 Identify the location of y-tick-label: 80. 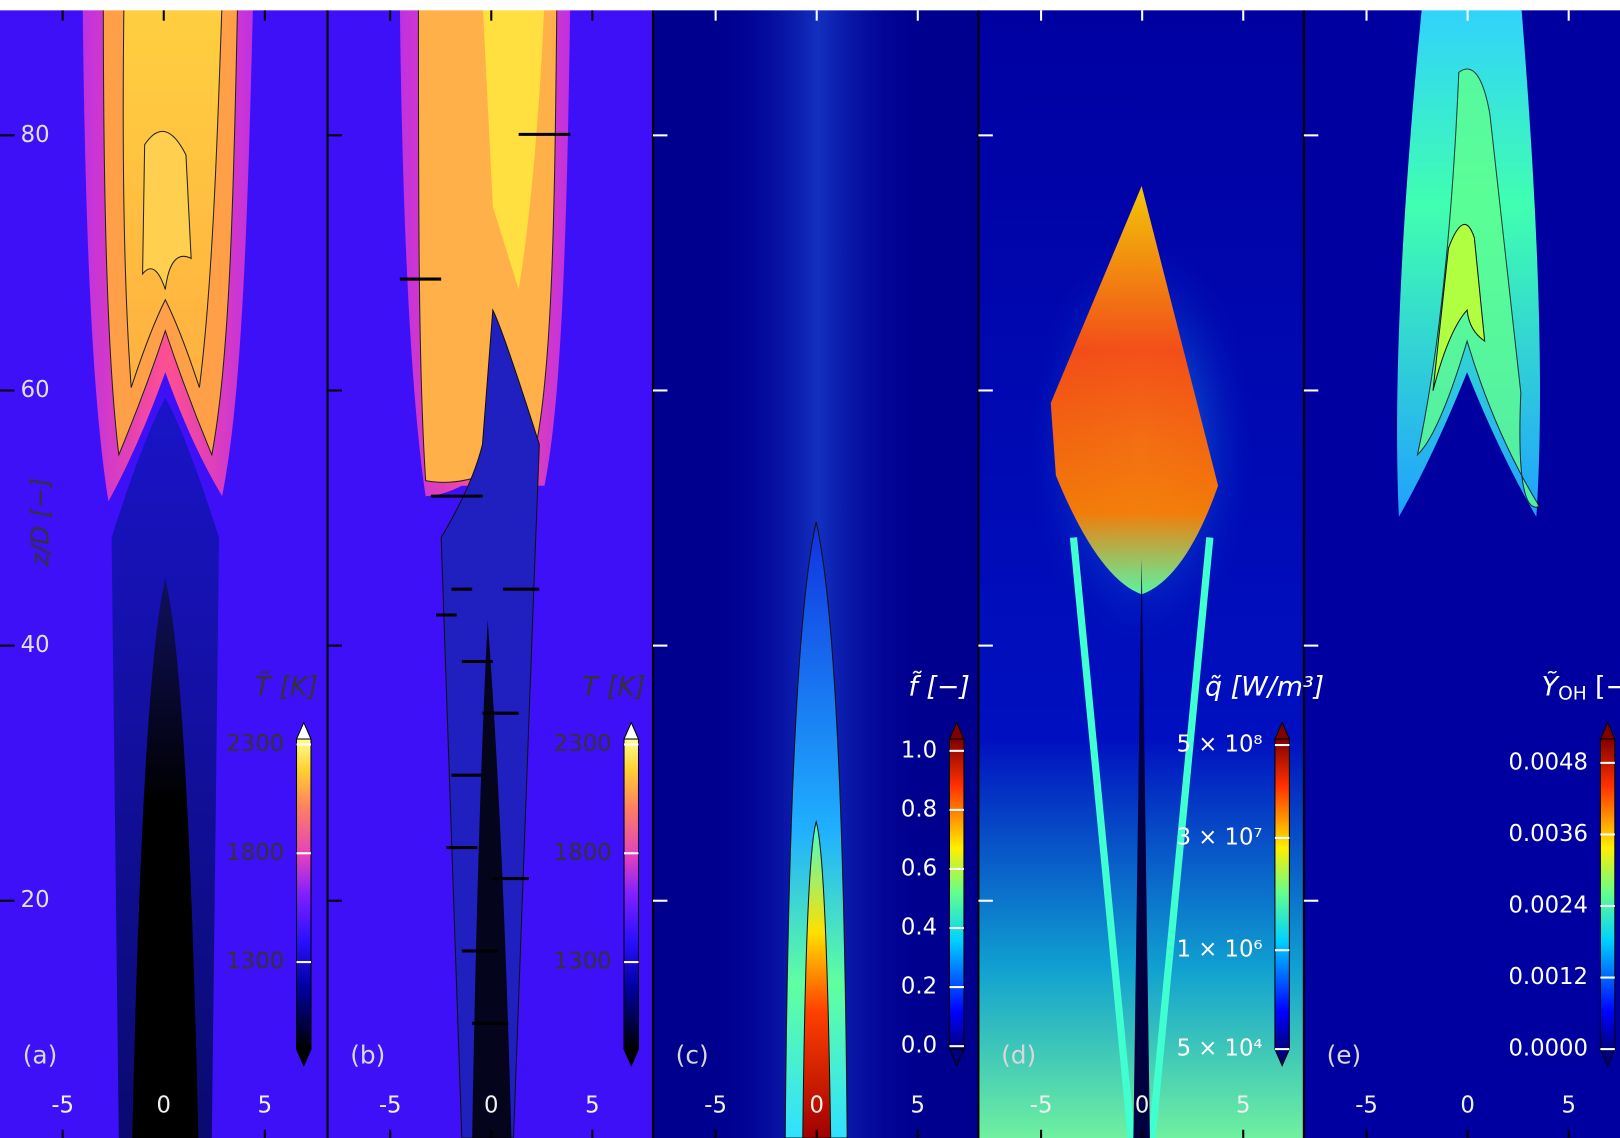
(35, 135).